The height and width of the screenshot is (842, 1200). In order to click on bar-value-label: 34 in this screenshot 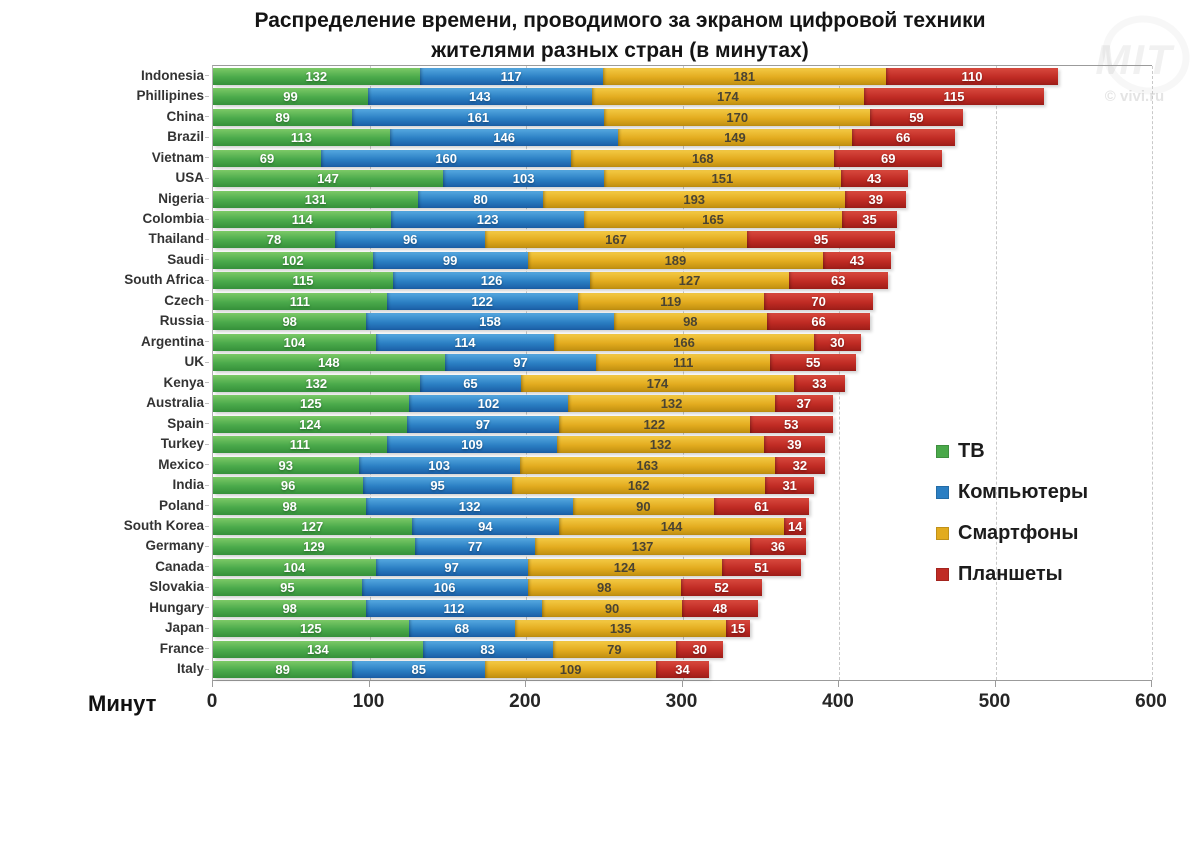, I will do `click(682, 670)`.